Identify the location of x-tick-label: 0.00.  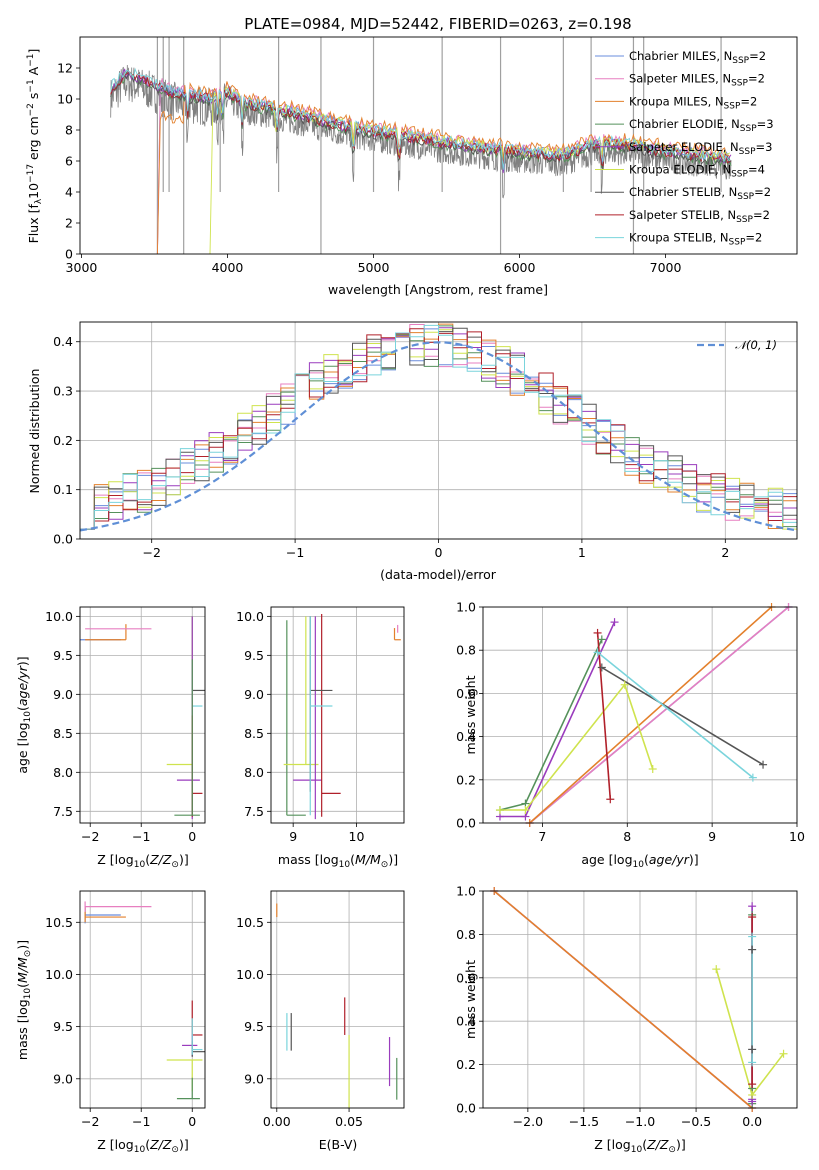
(277, 1121).